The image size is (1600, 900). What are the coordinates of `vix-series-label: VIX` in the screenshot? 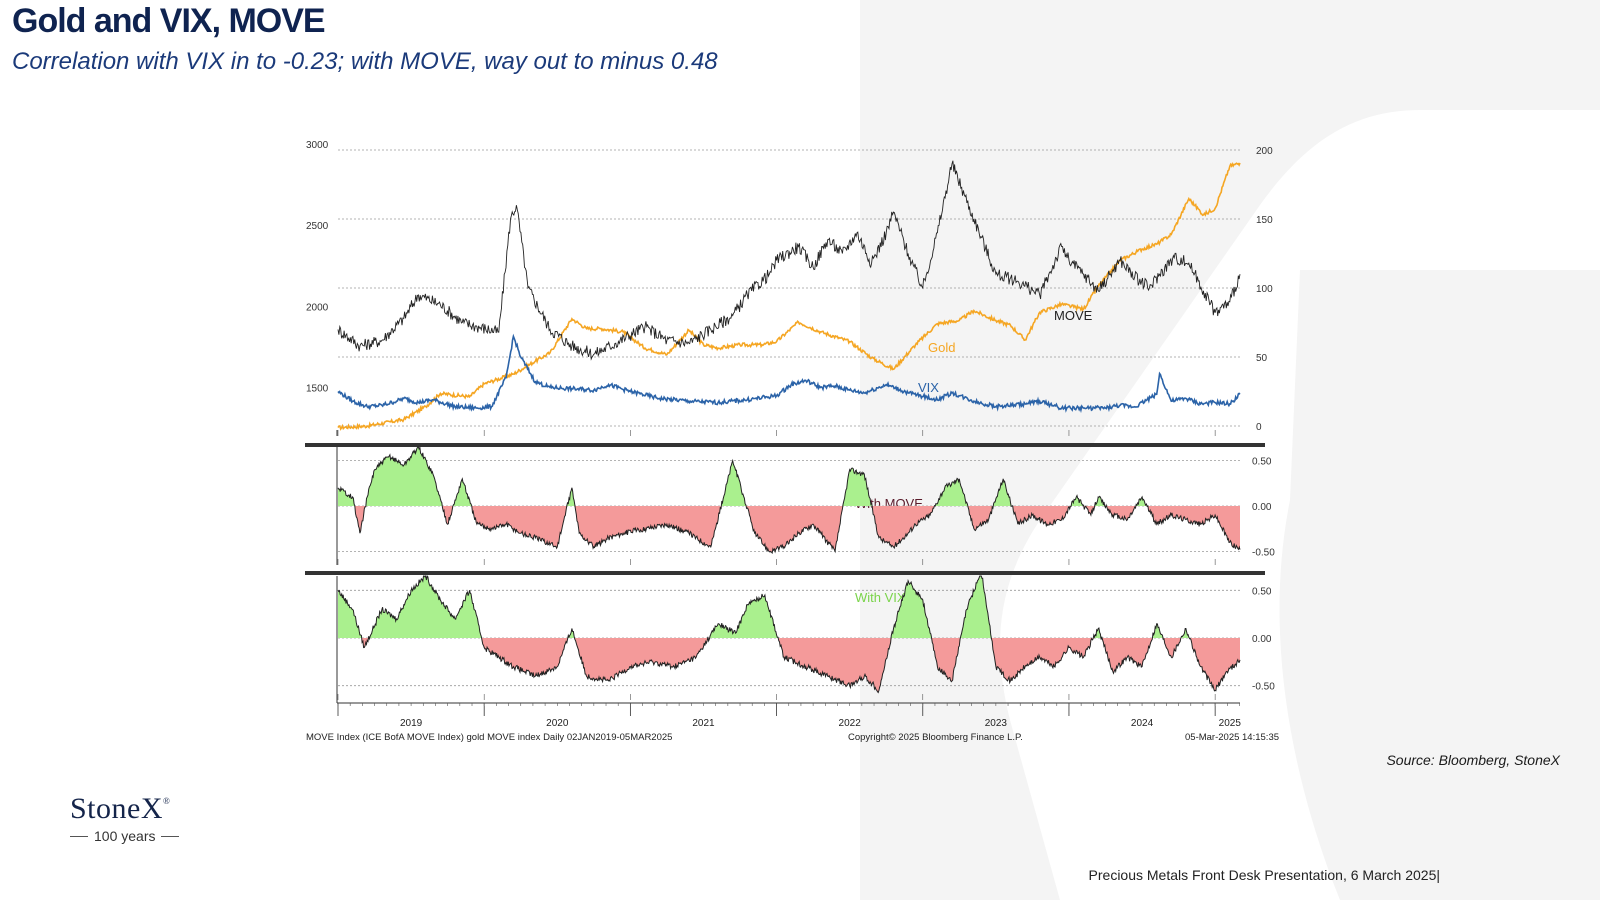 It's located at (928, 387).